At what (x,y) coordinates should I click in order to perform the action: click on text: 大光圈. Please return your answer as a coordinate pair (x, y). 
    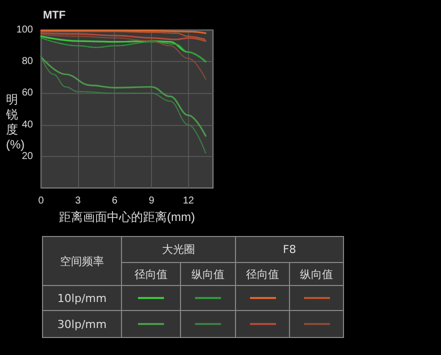
    Looking at the image, I should click on (179, 249).